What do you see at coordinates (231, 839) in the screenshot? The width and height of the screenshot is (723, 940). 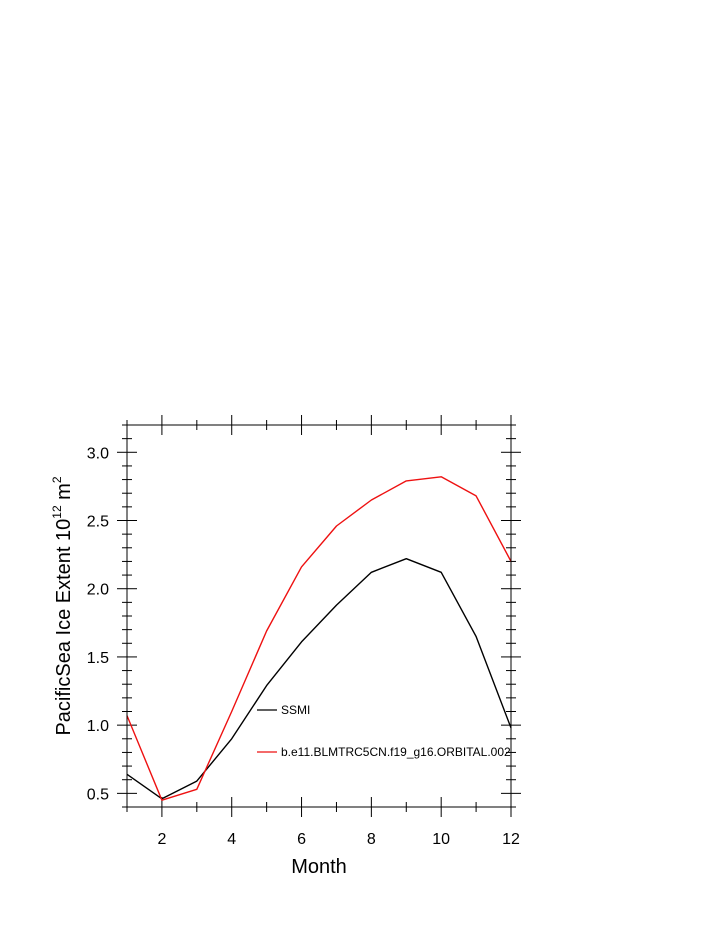 I see `x-tick-label: 4` at bounding box center [231, 839].